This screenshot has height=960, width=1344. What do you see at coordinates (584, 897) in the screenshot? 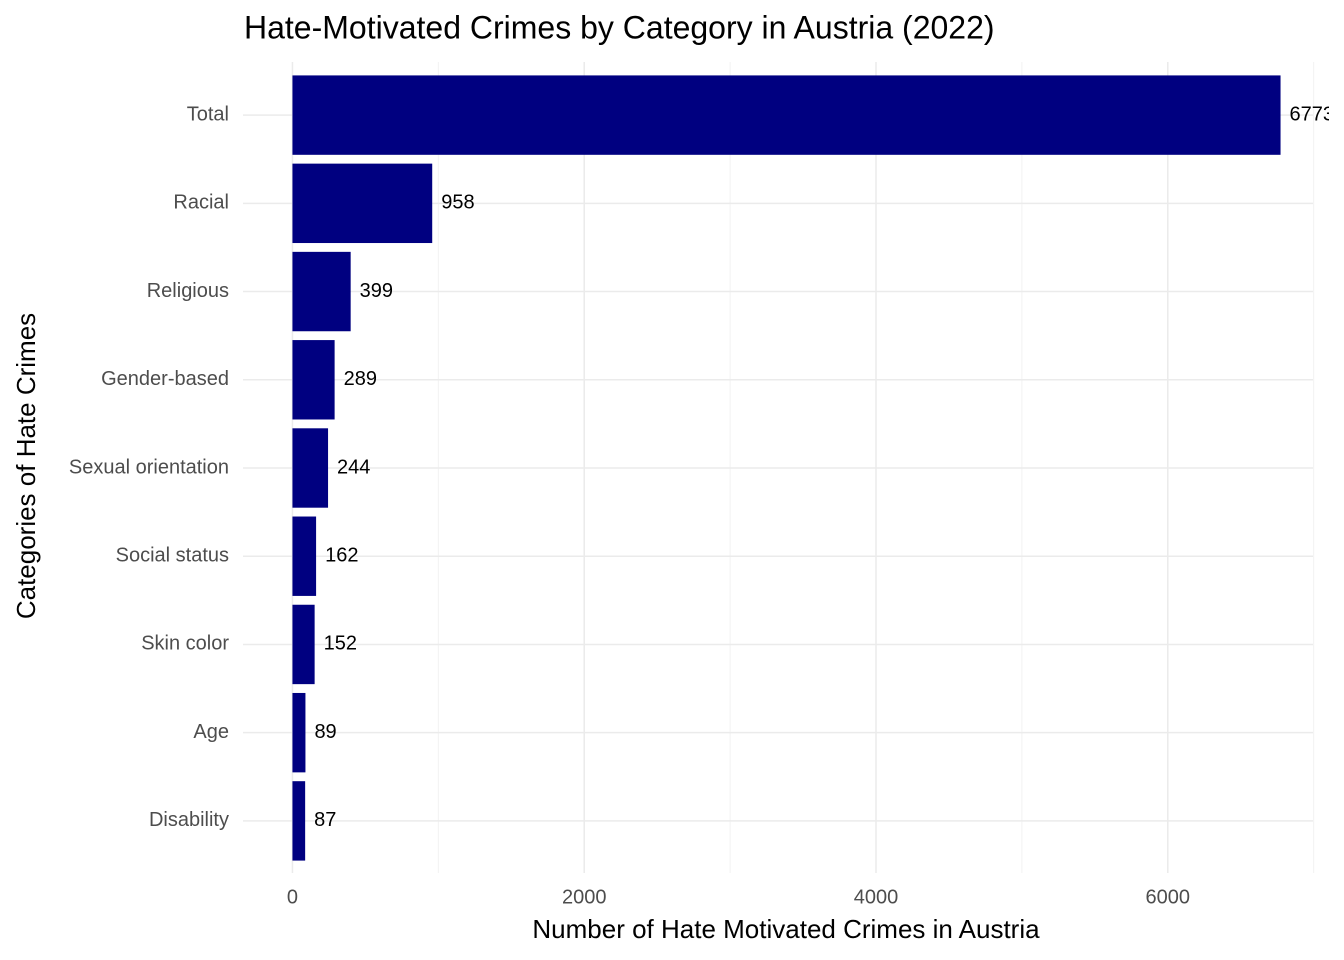
I see `x-tick-label: 2000` at bounding box center [584, 897].